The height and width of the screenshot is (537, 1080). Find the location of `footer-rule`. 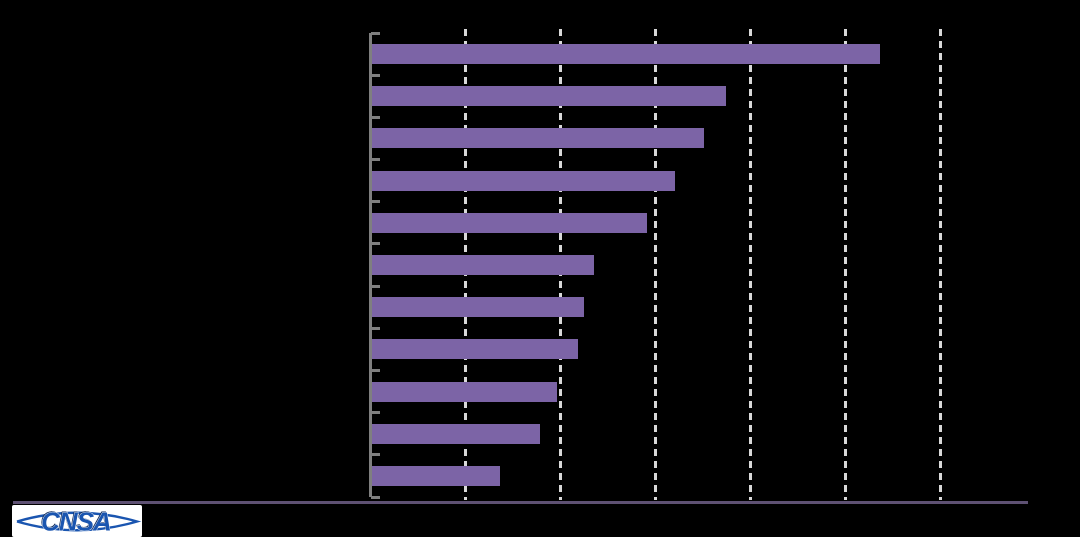

footer-rule is located at coordinates (520, 502).